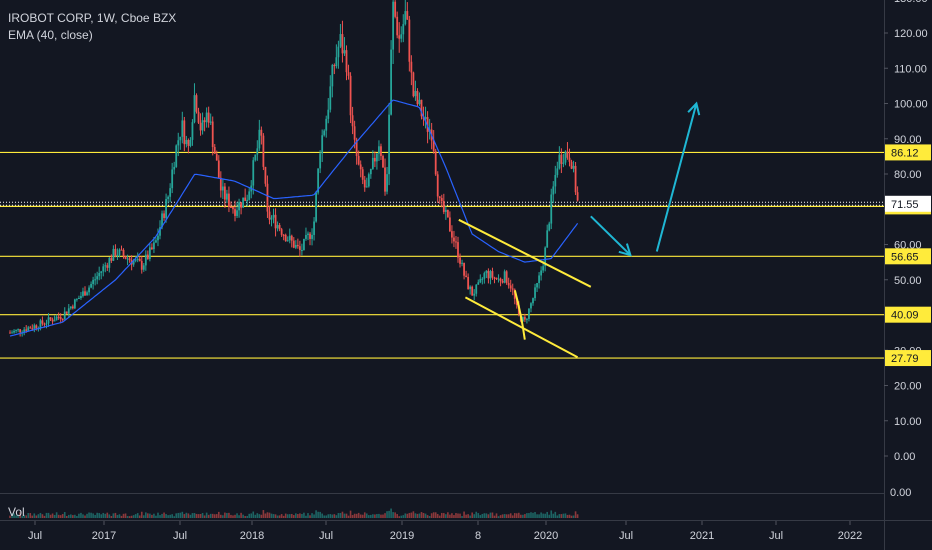 Image resolution: width=932 pixels, height=550 pixels. Describe the element at coordinates (50, 35) in the screenshot. I see `indicator-title: EMA (40, close)` at that location.